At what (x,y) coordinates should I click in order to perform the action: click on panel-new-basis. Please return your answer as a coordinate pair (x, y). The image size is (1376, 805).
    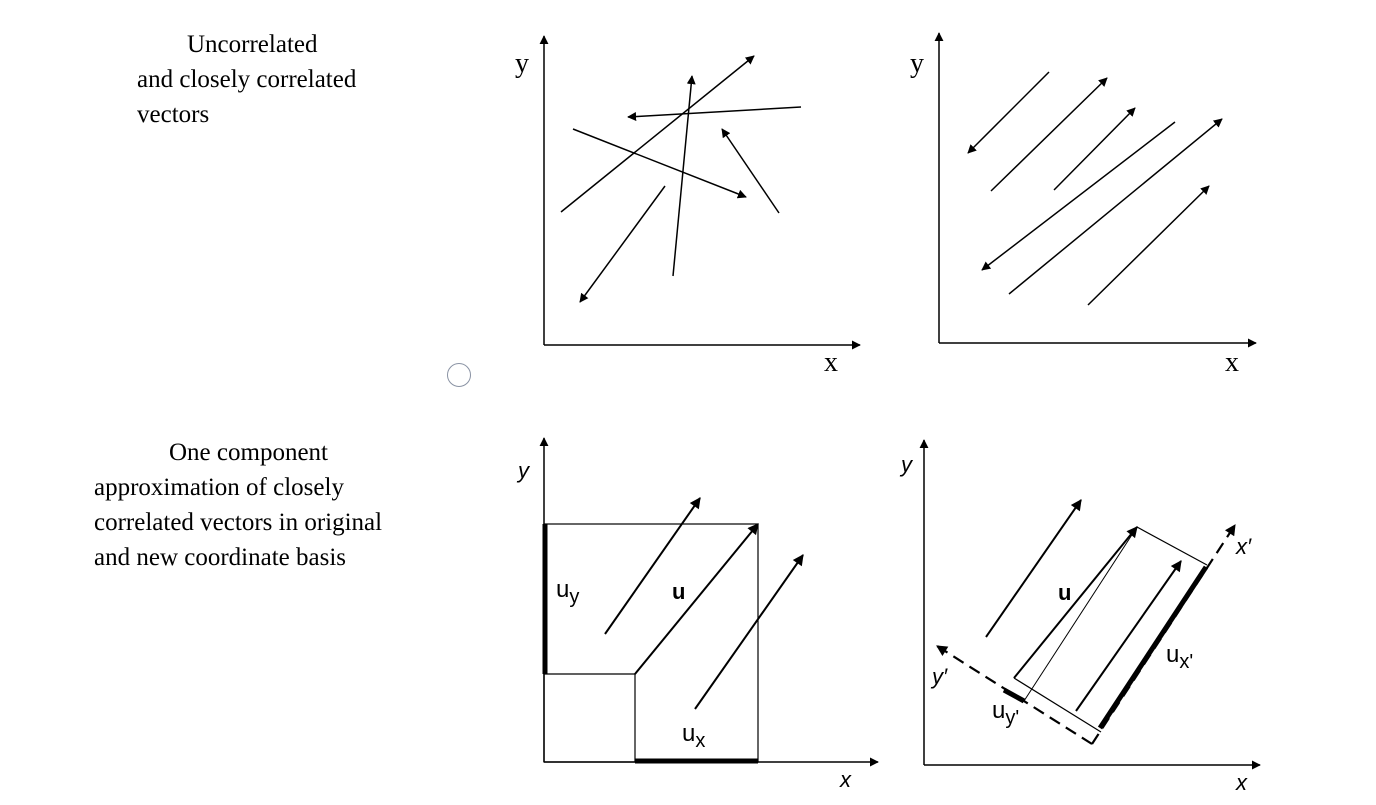
    Looking at the image, I should click on (1090, 604).